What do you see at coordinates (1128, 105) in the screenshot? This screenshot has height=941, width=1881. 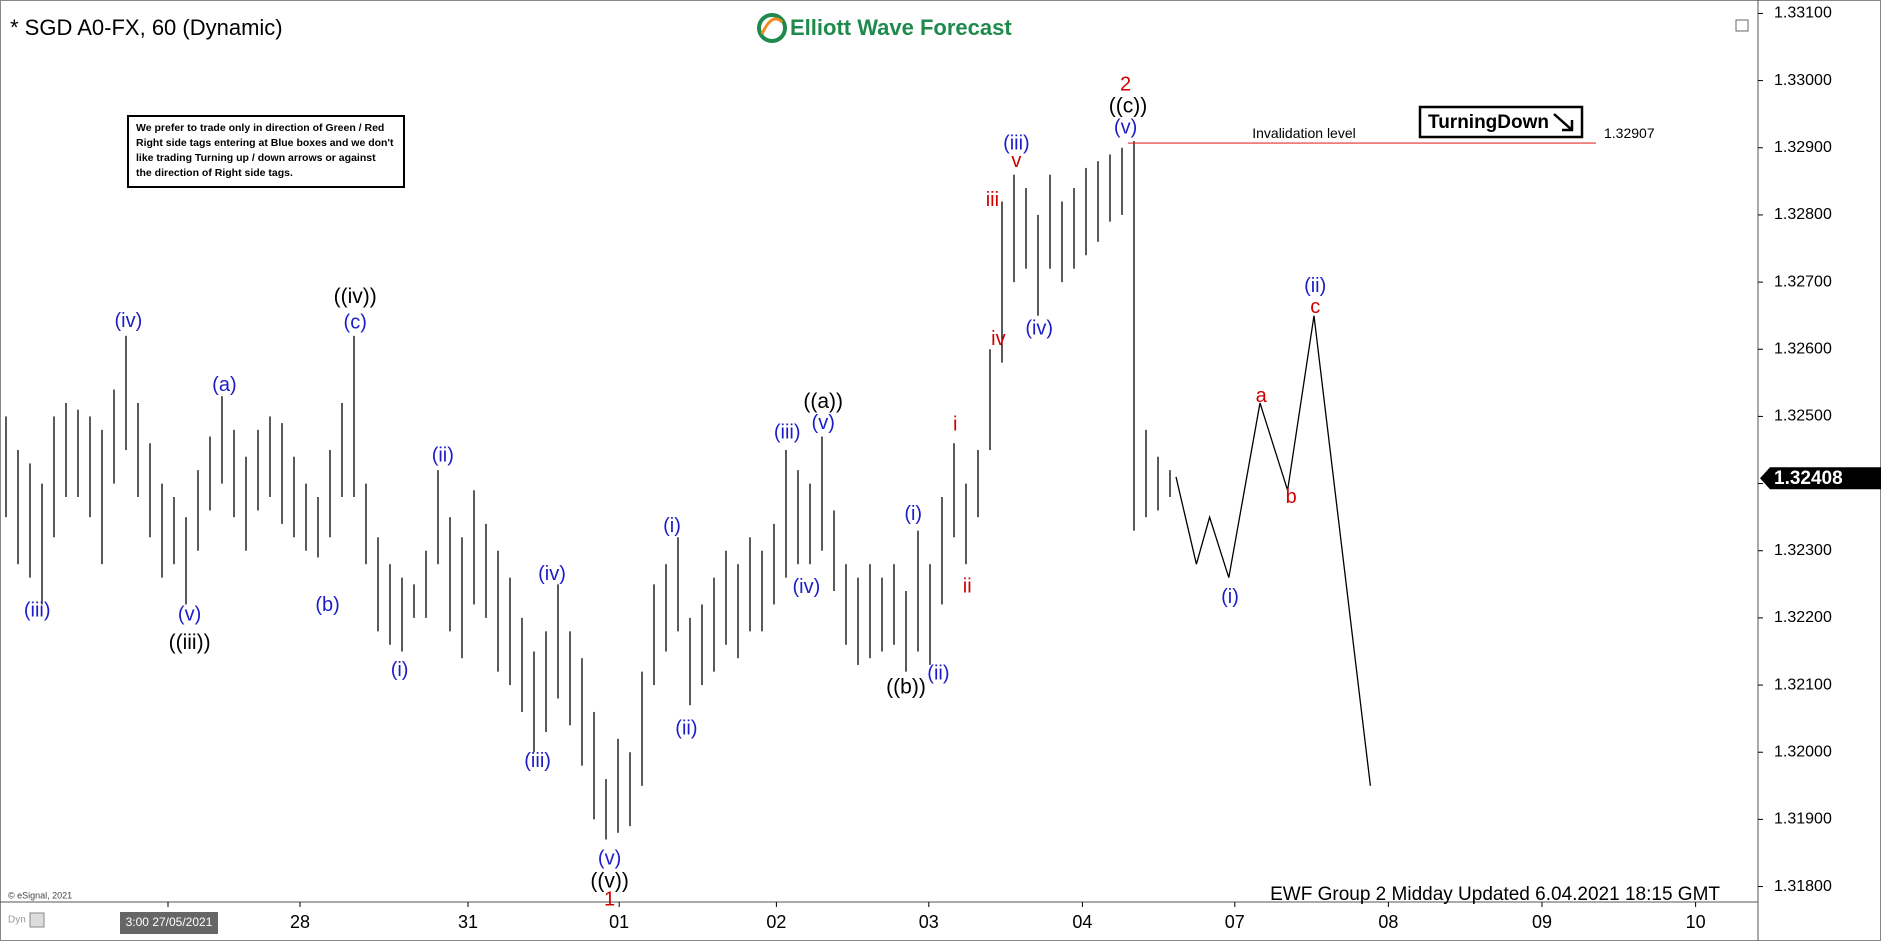 I see `wave-label: ((c))` at bounding box center [1128, 105].